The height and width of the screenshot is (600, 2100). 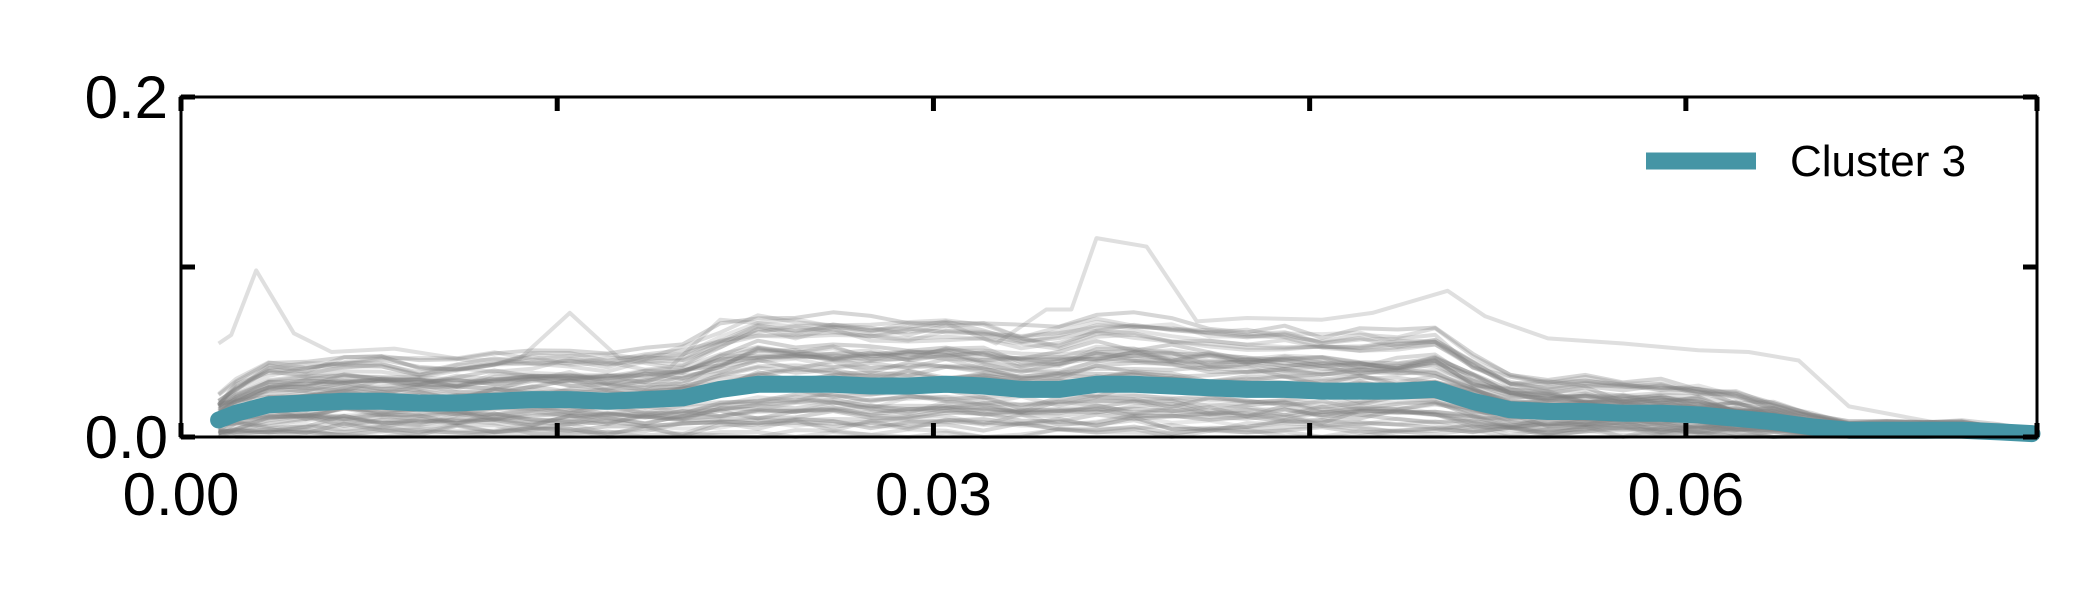 I want to click on legend: Cluster 3, so click(x=1806, y=161).